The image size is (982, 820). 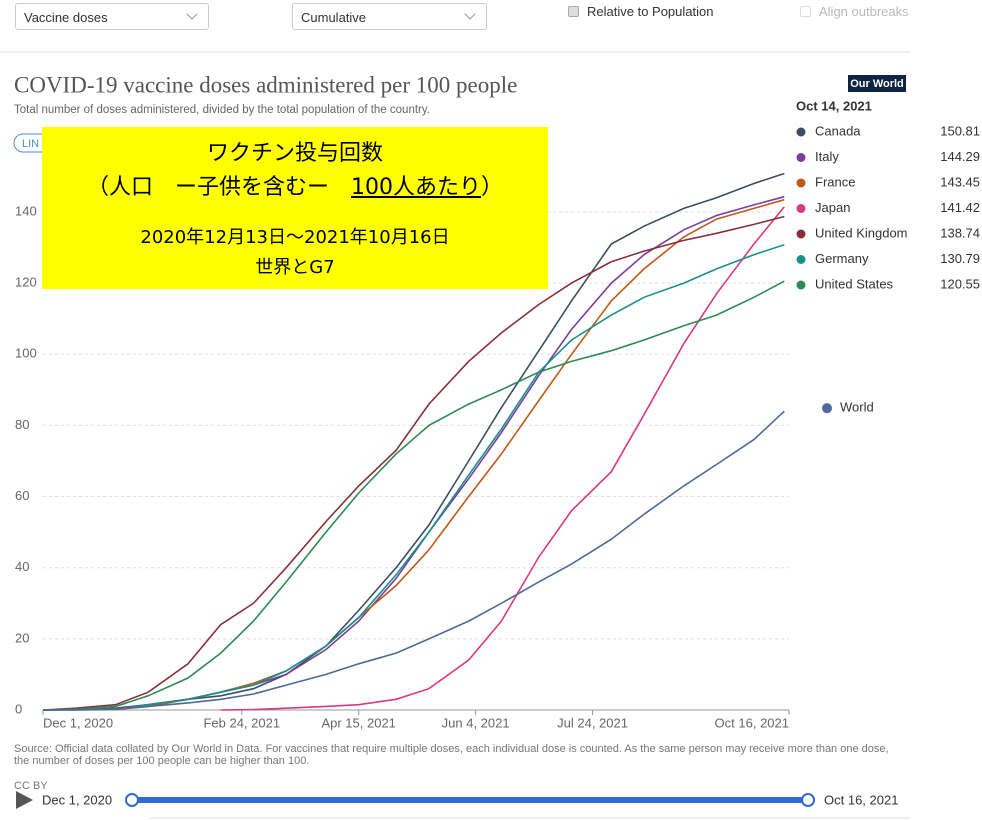 I want to click on play-button, so click(x=24, y=800).